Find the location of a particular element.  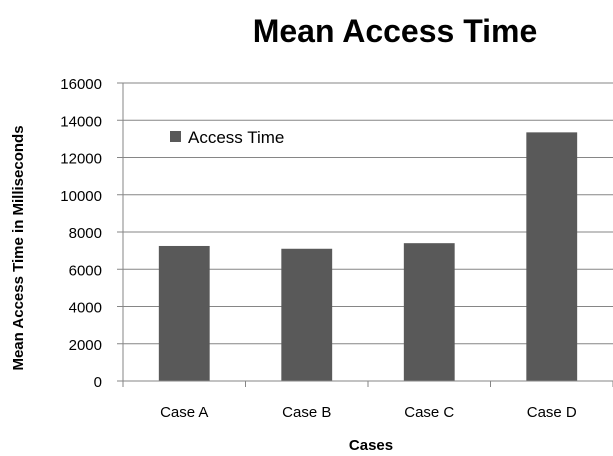

y-axis-ticks: 0 2000 4000 6000 8000 10000 12000 14000 16000 is located at coordinates (91, 233).